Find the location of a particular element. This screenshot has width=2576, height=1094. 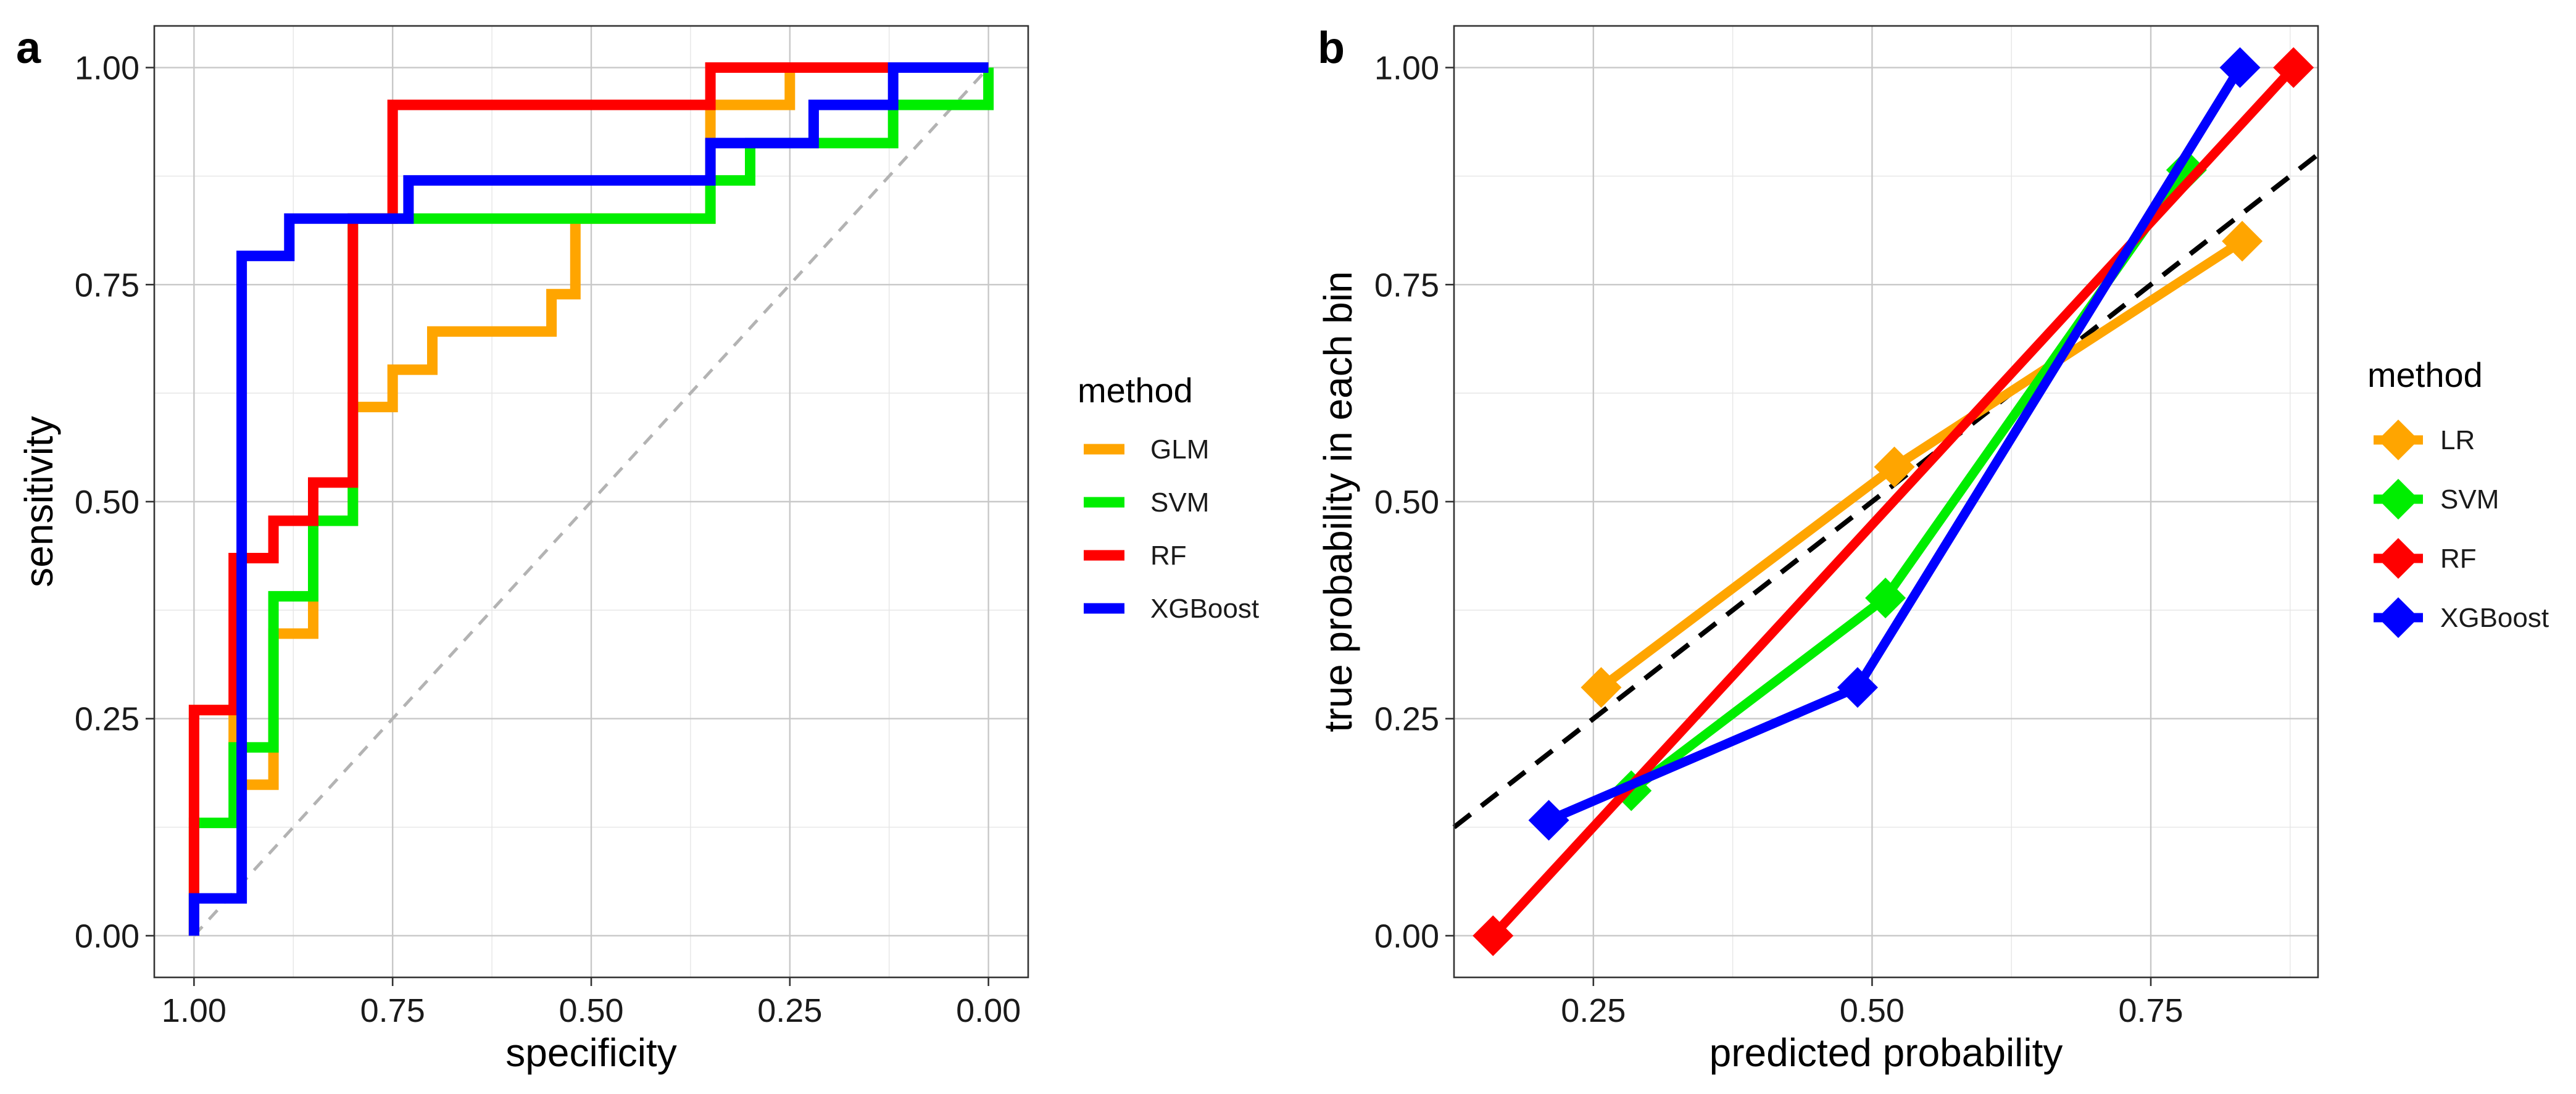

legend-label-glm: GLM is located at coordinates (1179, 450).